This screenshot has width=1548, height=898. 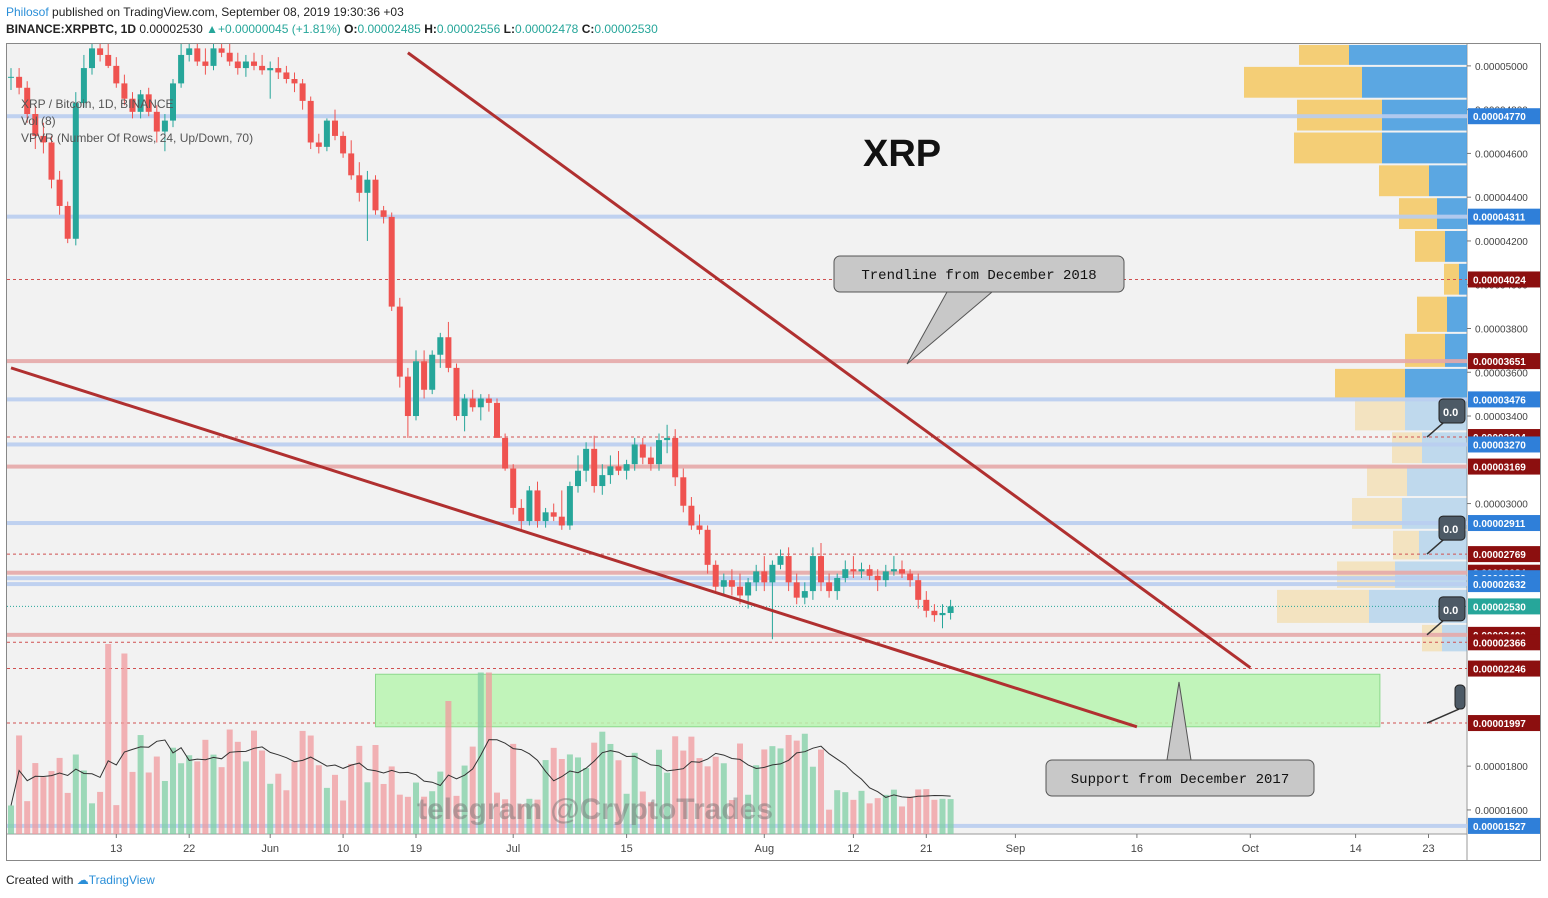 I want to click on trendline-callout: Trendline from December 2018, so click(x=979, y=310).